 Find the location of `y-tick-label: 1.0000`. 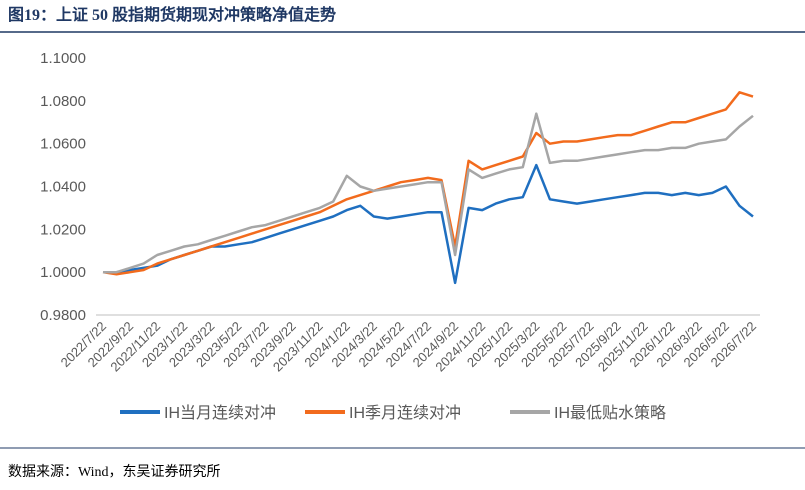

y-tick-label: 1.0000 is located at coordinates (63, 272).